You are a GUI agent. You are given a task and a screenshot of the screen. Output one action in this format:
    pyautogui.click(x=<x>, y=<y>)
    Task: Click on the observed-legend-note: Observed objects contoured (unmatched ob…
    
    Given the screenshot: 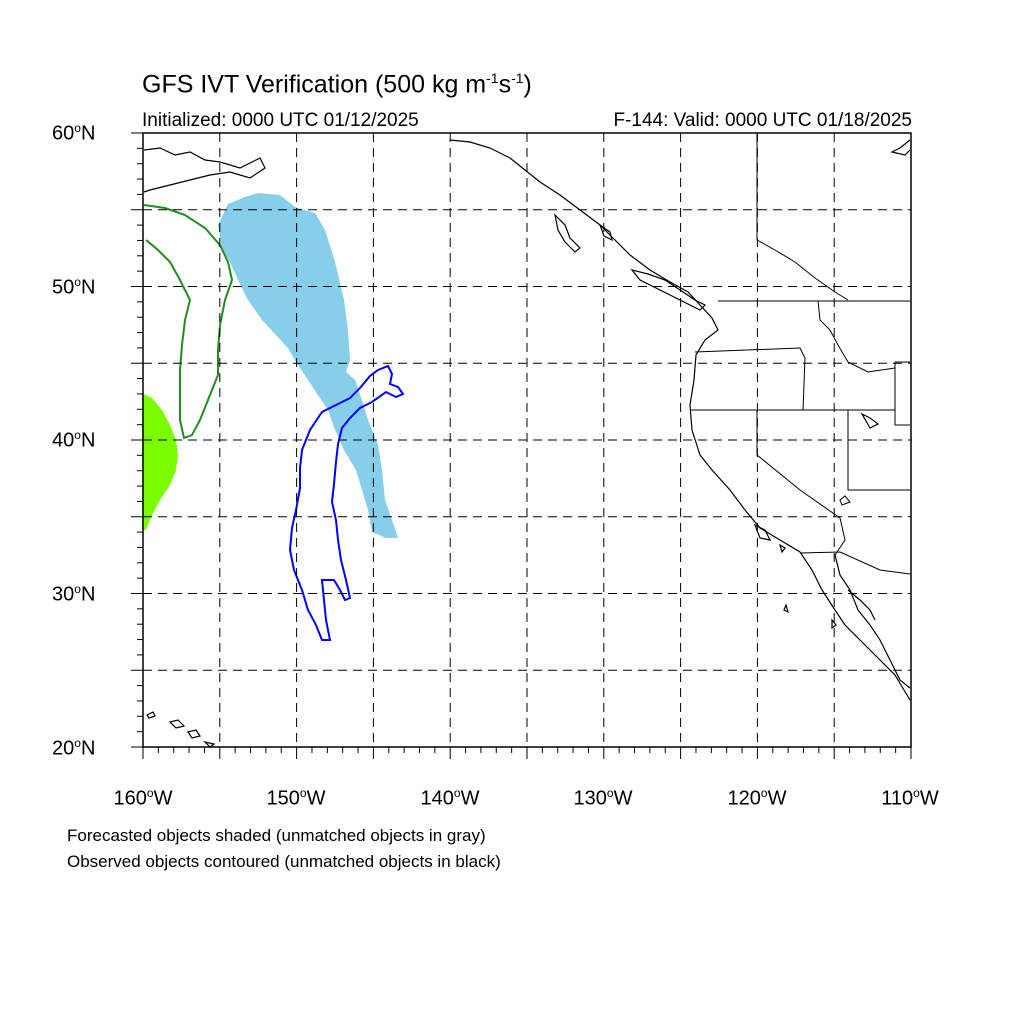 What is the action you would take?
    pyautogui.click(x=284, y=861)
    